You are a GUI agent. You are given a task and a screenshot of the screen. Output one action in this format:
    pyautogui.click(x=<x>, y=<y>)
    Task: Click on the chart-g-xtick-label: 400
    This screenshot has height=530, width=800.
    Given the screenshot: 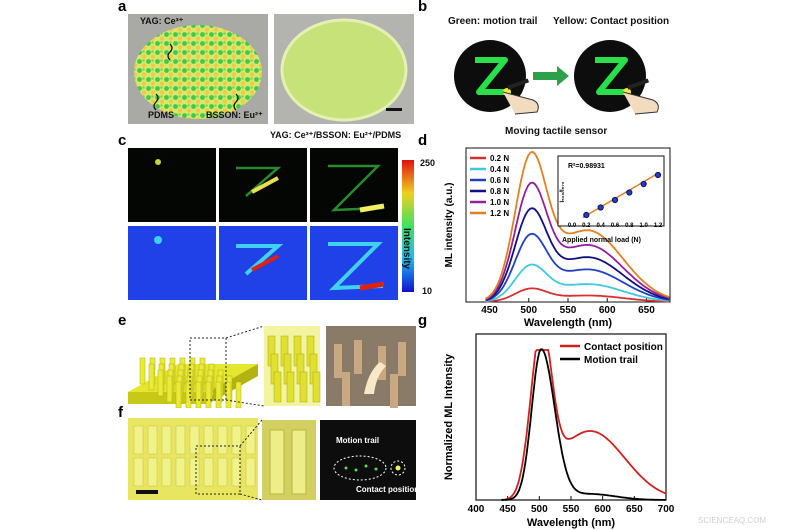 What is the action you would take?
    pyautogui.click(x=476, y=509)
    